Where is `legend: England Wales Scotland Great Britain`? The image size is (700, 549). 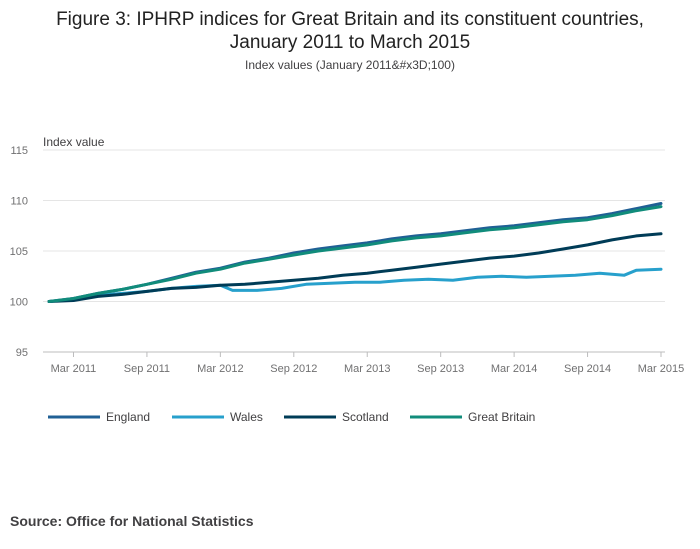
legend: England Wales Scotland Great Britain is located at coordinates (291, 417).